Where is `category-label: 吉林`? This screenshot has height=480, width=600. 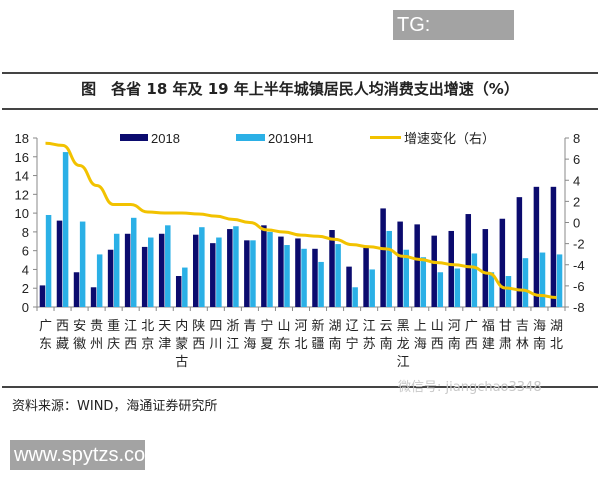 category-label: 吉林 is located at coordinates (522, 334).